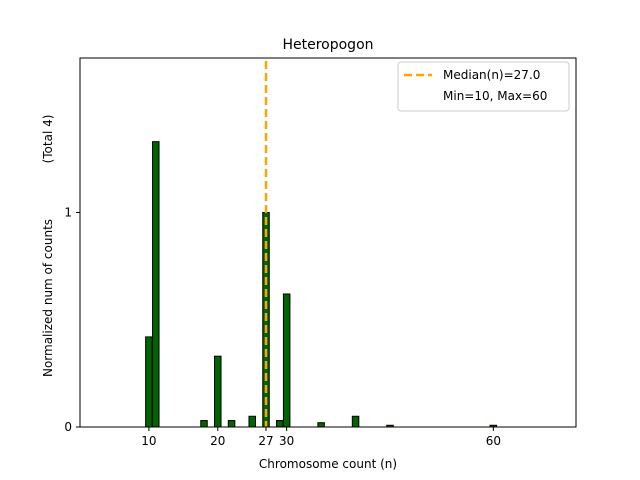 The height and width of the screenshot is (480, 640). What do you see at coordinates (148, 441) in the screenshot?
I see `x-tick-label-10: 10` at bounding box center [148, 441].